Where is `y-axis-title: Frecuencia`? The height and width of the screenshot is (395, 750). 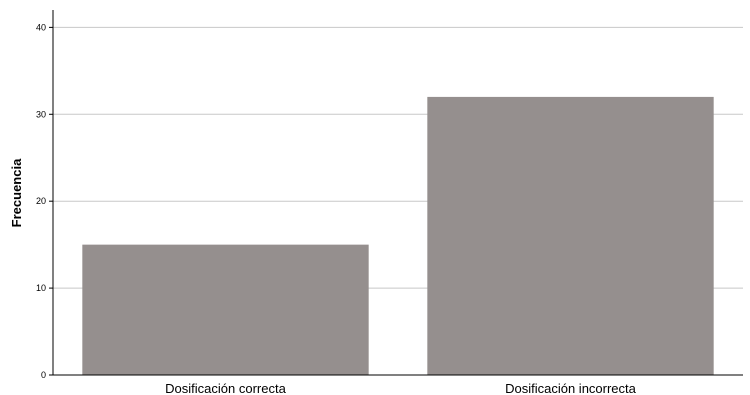
y-axis-title: Frecuencia is located at coordinates (16, 192).